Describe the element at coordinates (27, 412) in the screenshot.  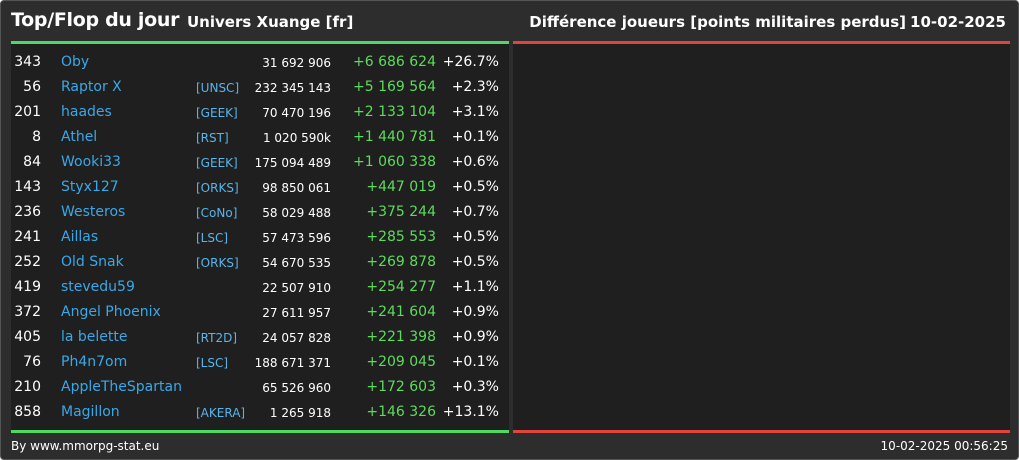
I see `player-rank: 858` at that location.